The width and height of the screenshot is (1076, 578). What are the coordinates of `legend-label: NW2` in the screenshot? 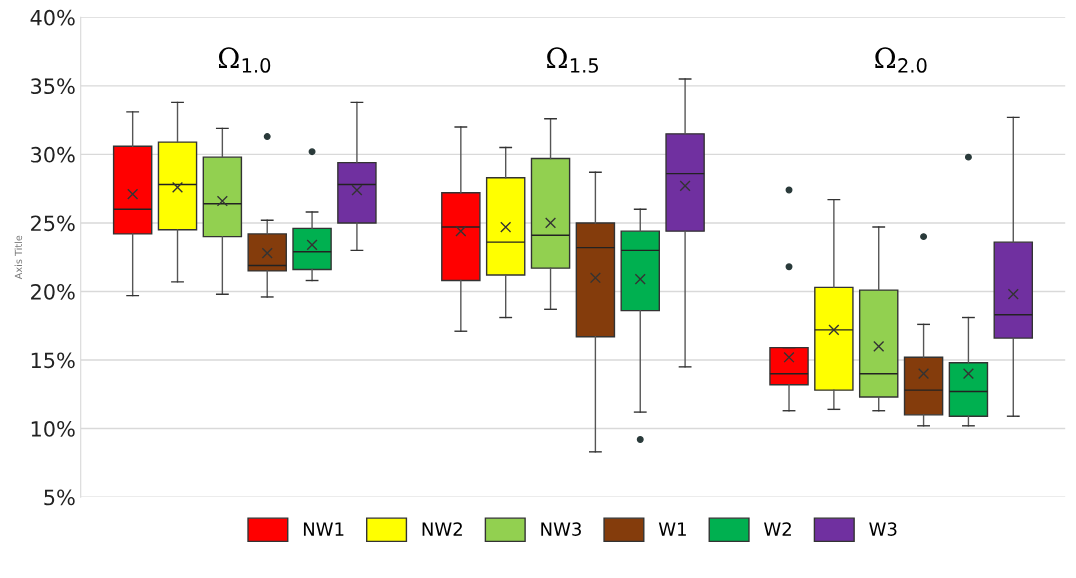 It's located at (442, 529).